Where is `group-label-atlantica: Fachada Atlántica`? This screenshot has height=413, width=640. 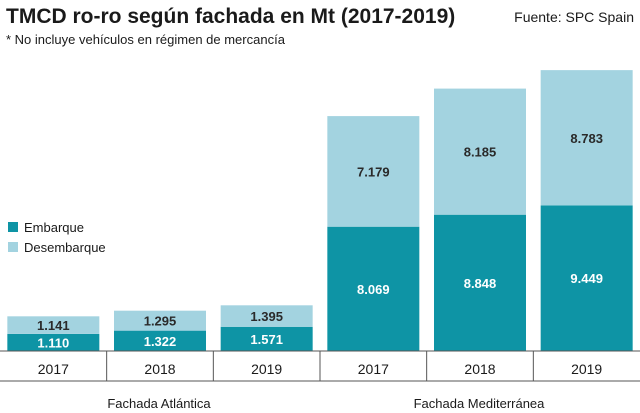
group-label-atlantica: Fachada Atlántica is located at coordinates (159, 403).